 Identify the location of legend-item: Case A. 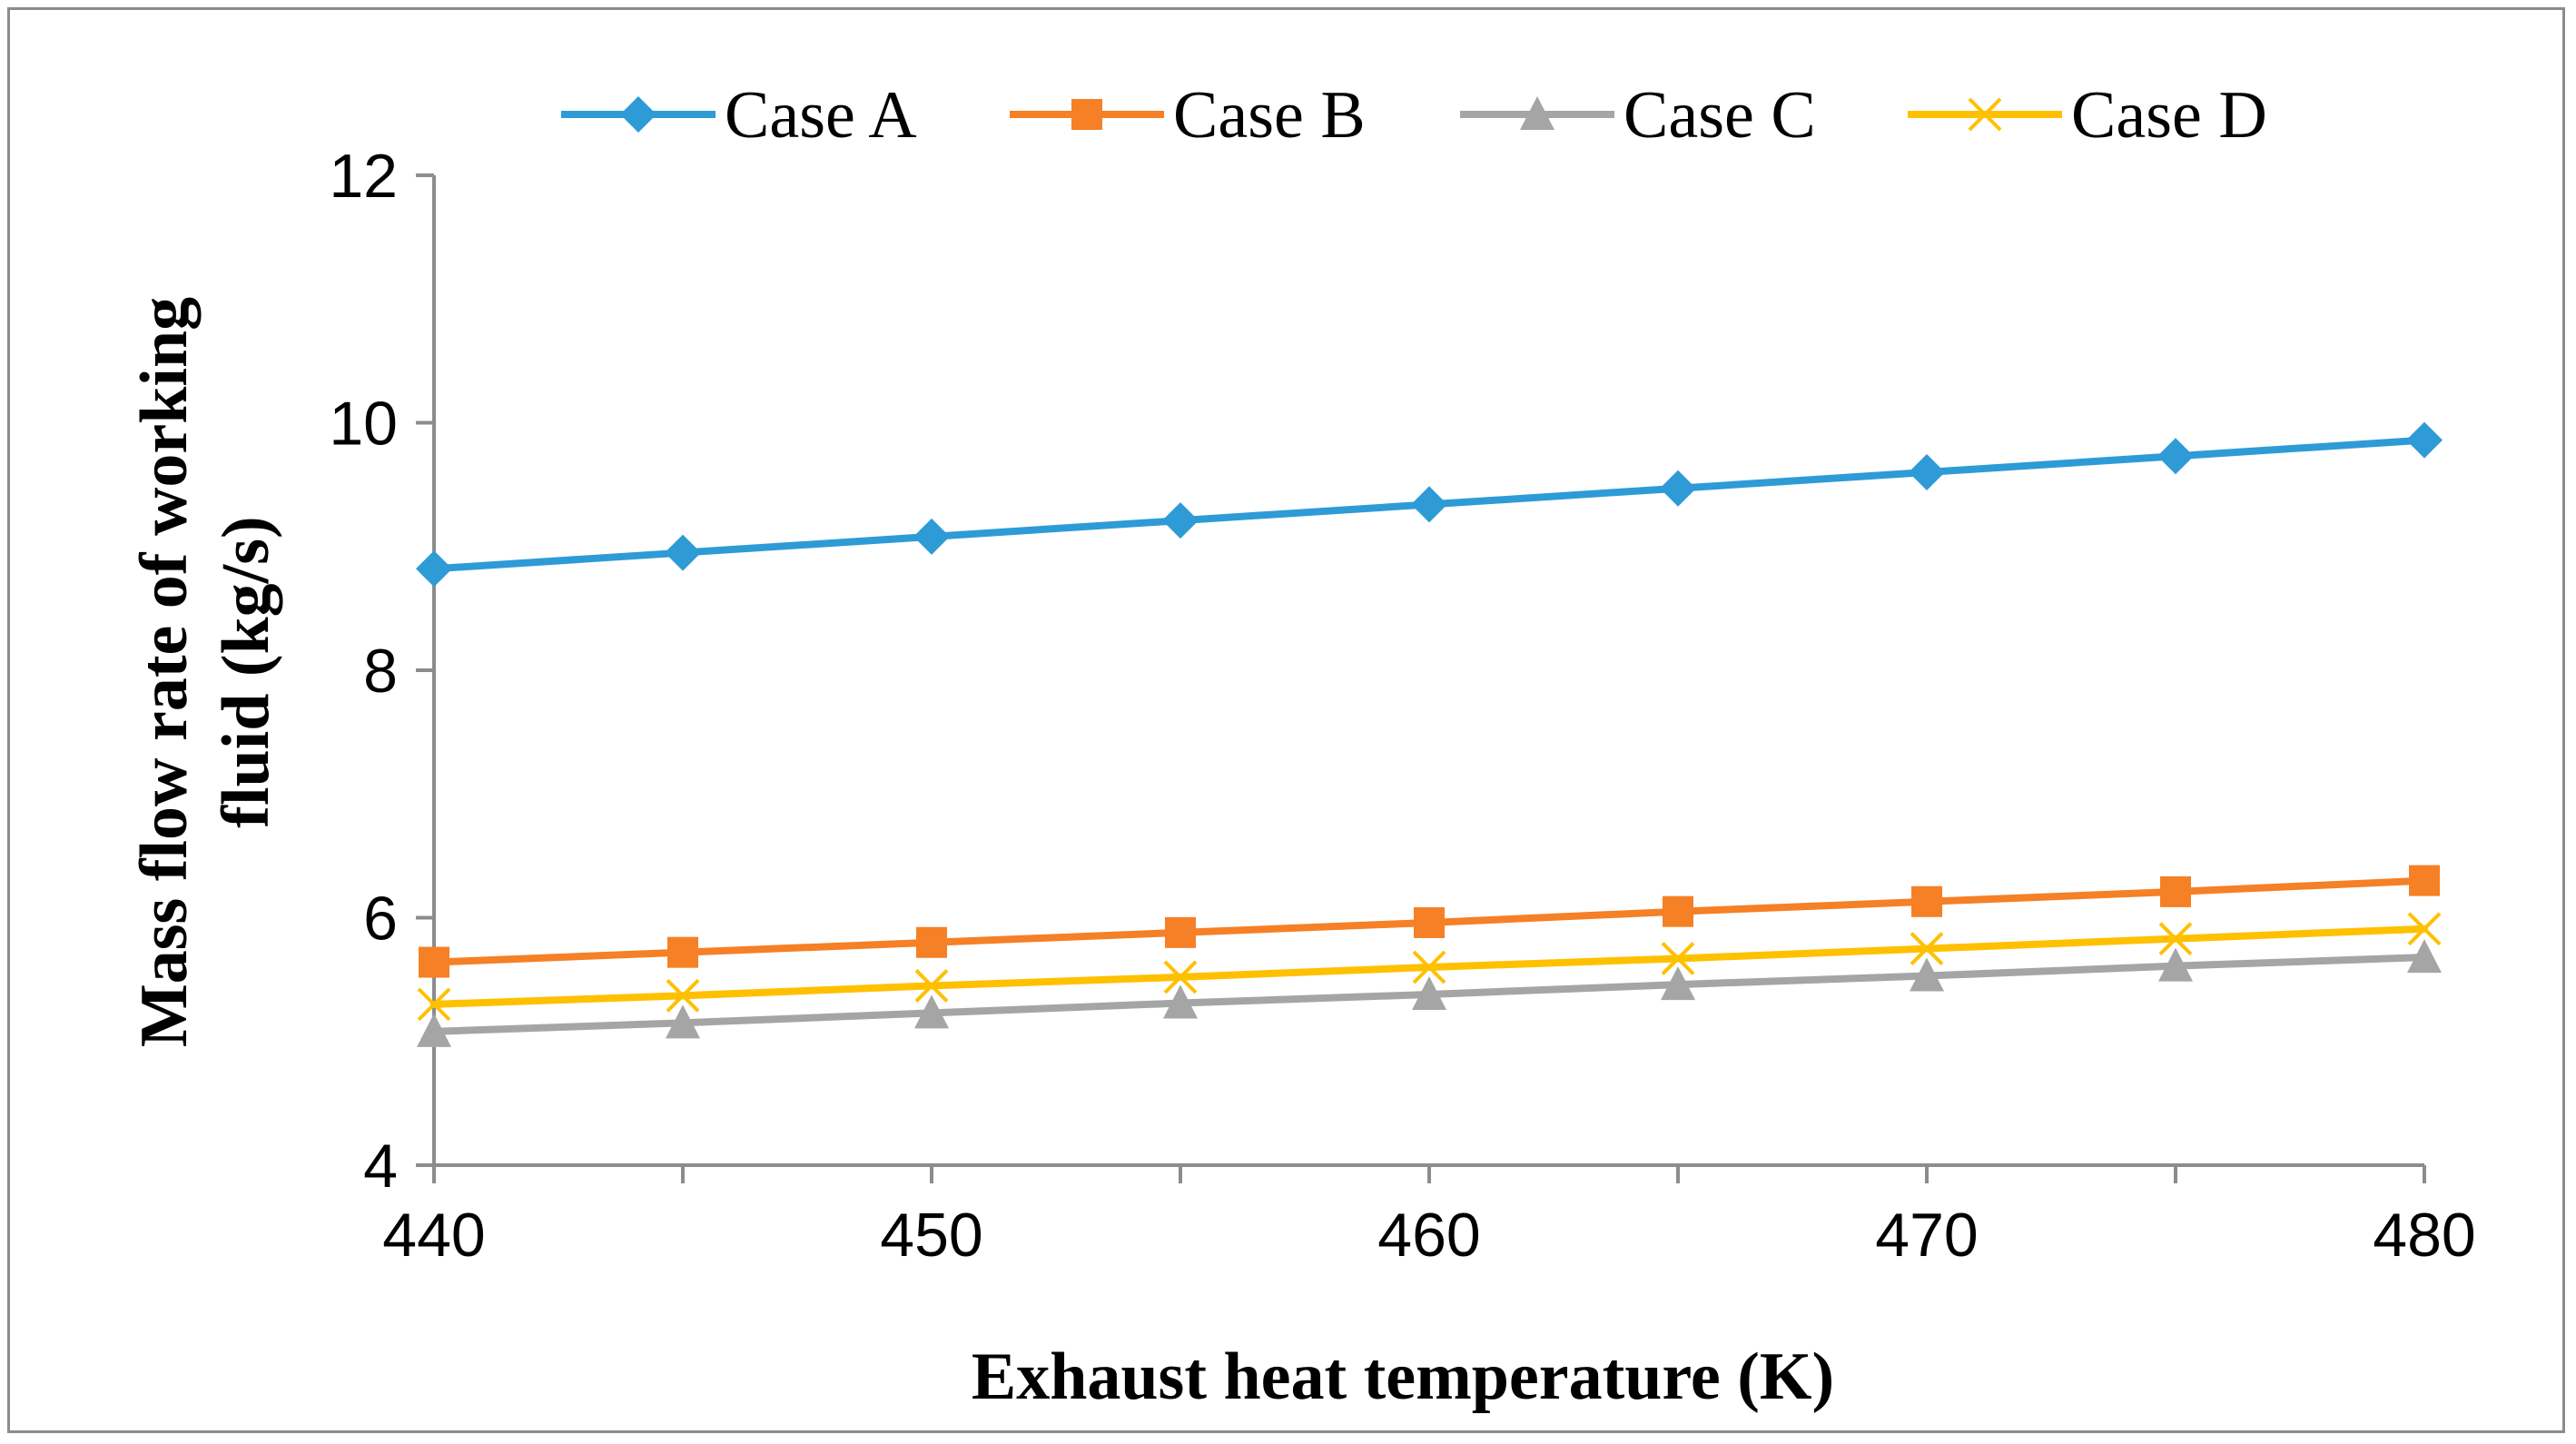
(739, 115).